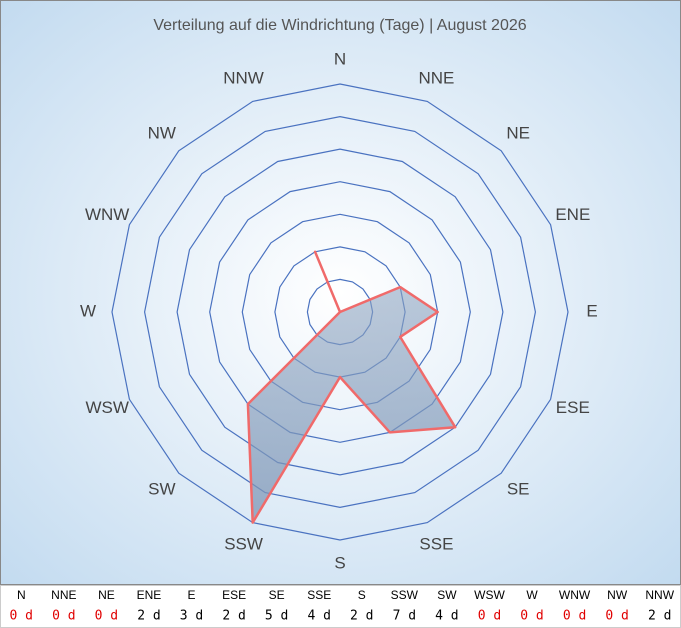 The width and height of the screenshot is (681, 628). I want to click on table-header: NNE, so click(63, 595).